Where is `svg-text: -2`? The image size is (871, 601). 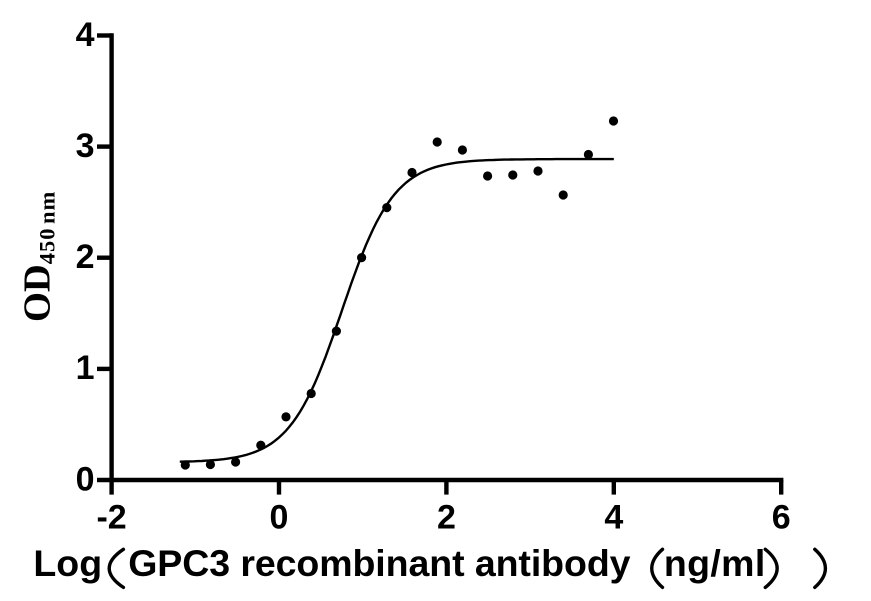 svg-text: -2 is located at coordinates (111, 517).